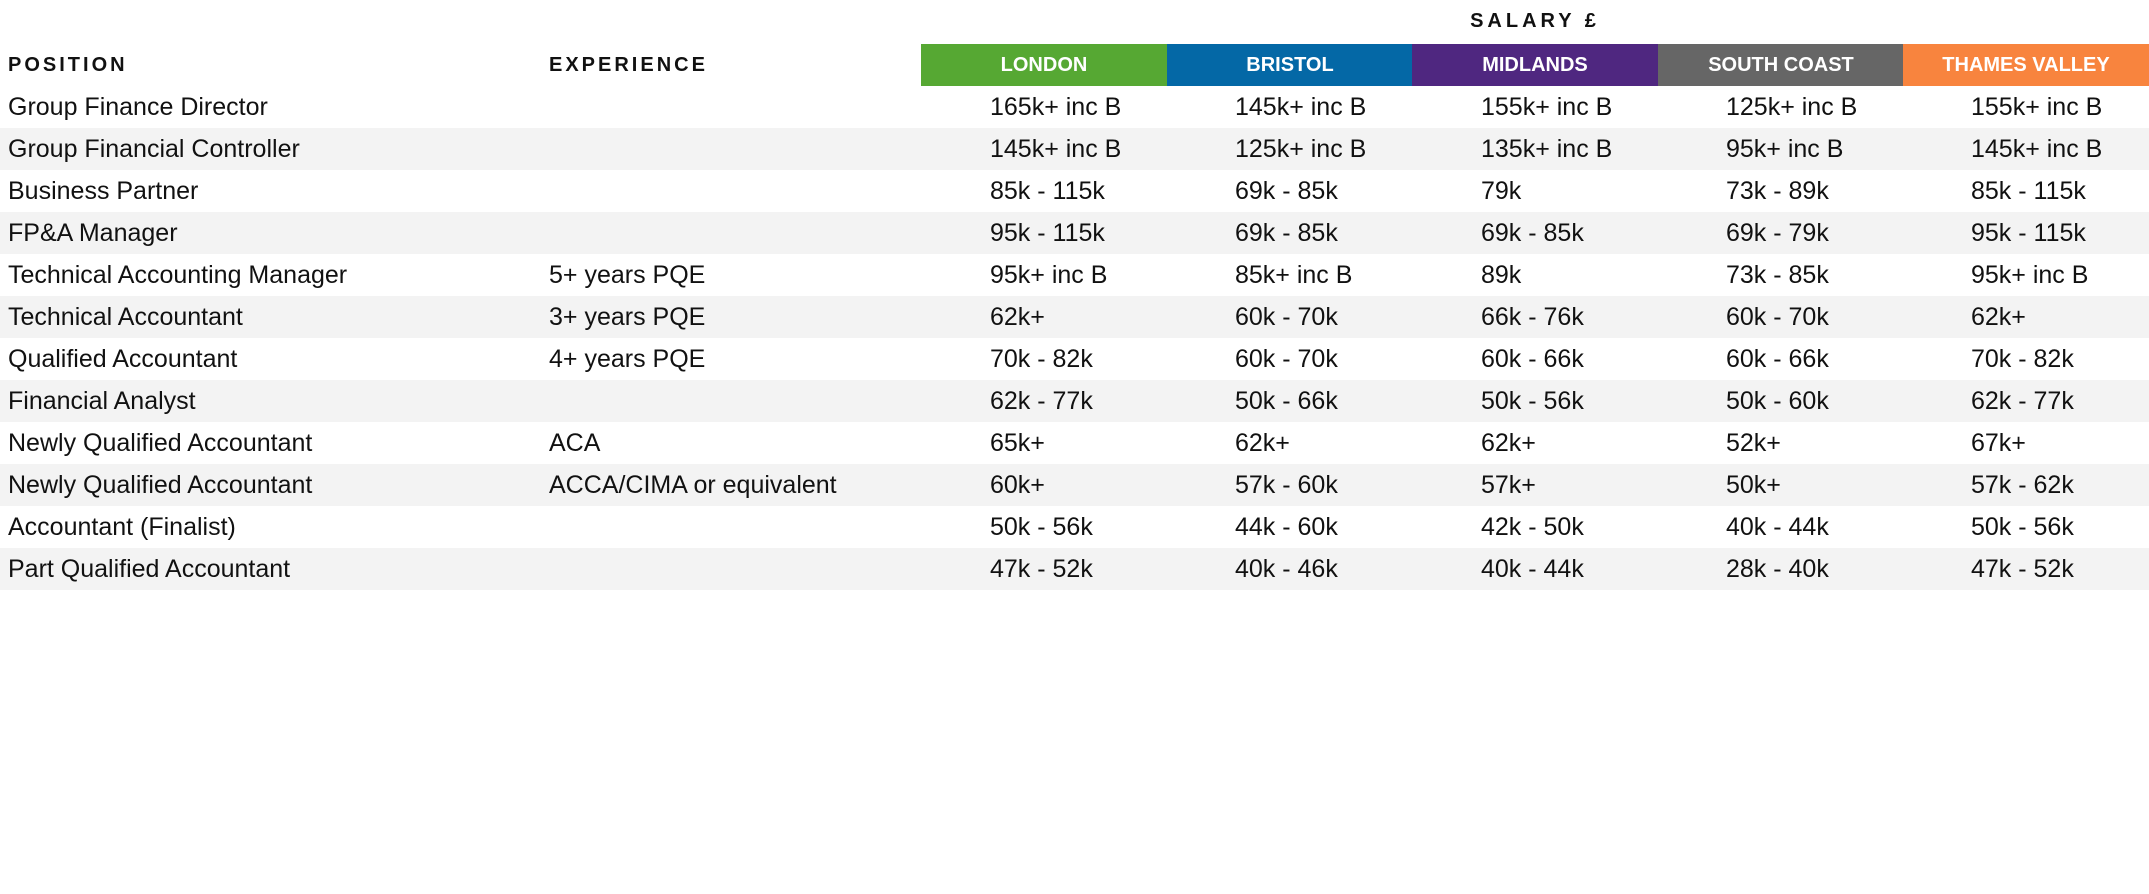 The image size is (2149, 894). I want to click on salary-cell-bristol: 57k - 60k, so click(1286, 485).